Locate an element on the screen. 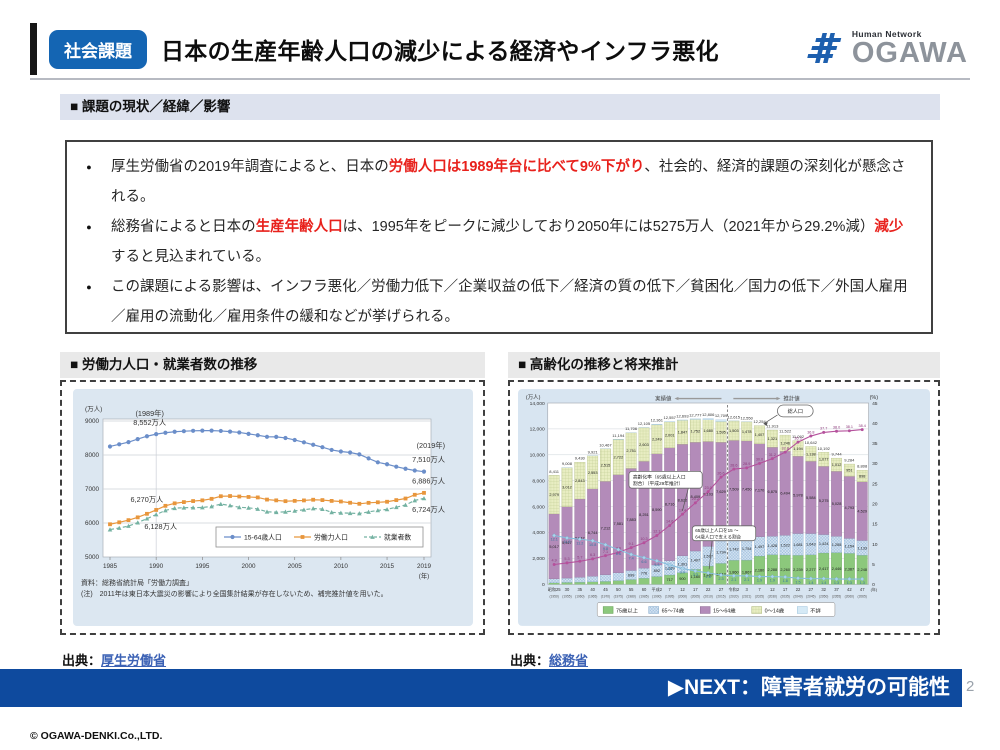 The image size is (1000, 750). svg-text: (2005) is located at coordinates (695, 597).